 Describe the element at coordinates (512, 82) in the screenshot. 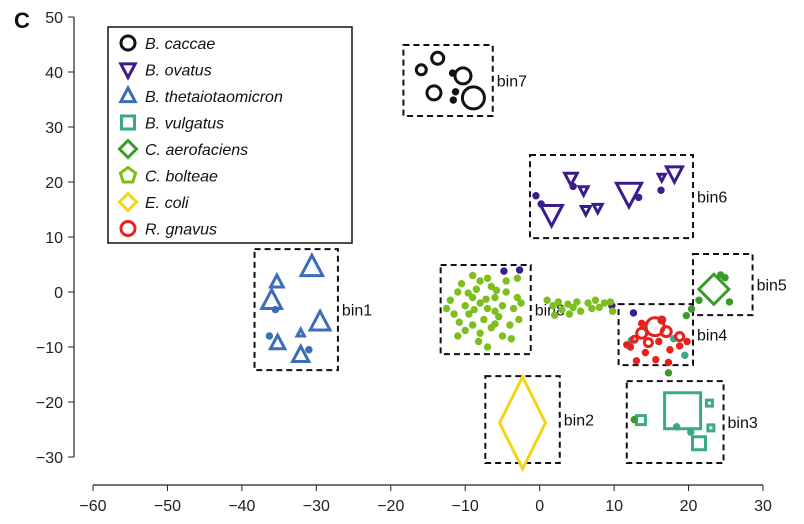

I see `bin-label: bin7` at that location.